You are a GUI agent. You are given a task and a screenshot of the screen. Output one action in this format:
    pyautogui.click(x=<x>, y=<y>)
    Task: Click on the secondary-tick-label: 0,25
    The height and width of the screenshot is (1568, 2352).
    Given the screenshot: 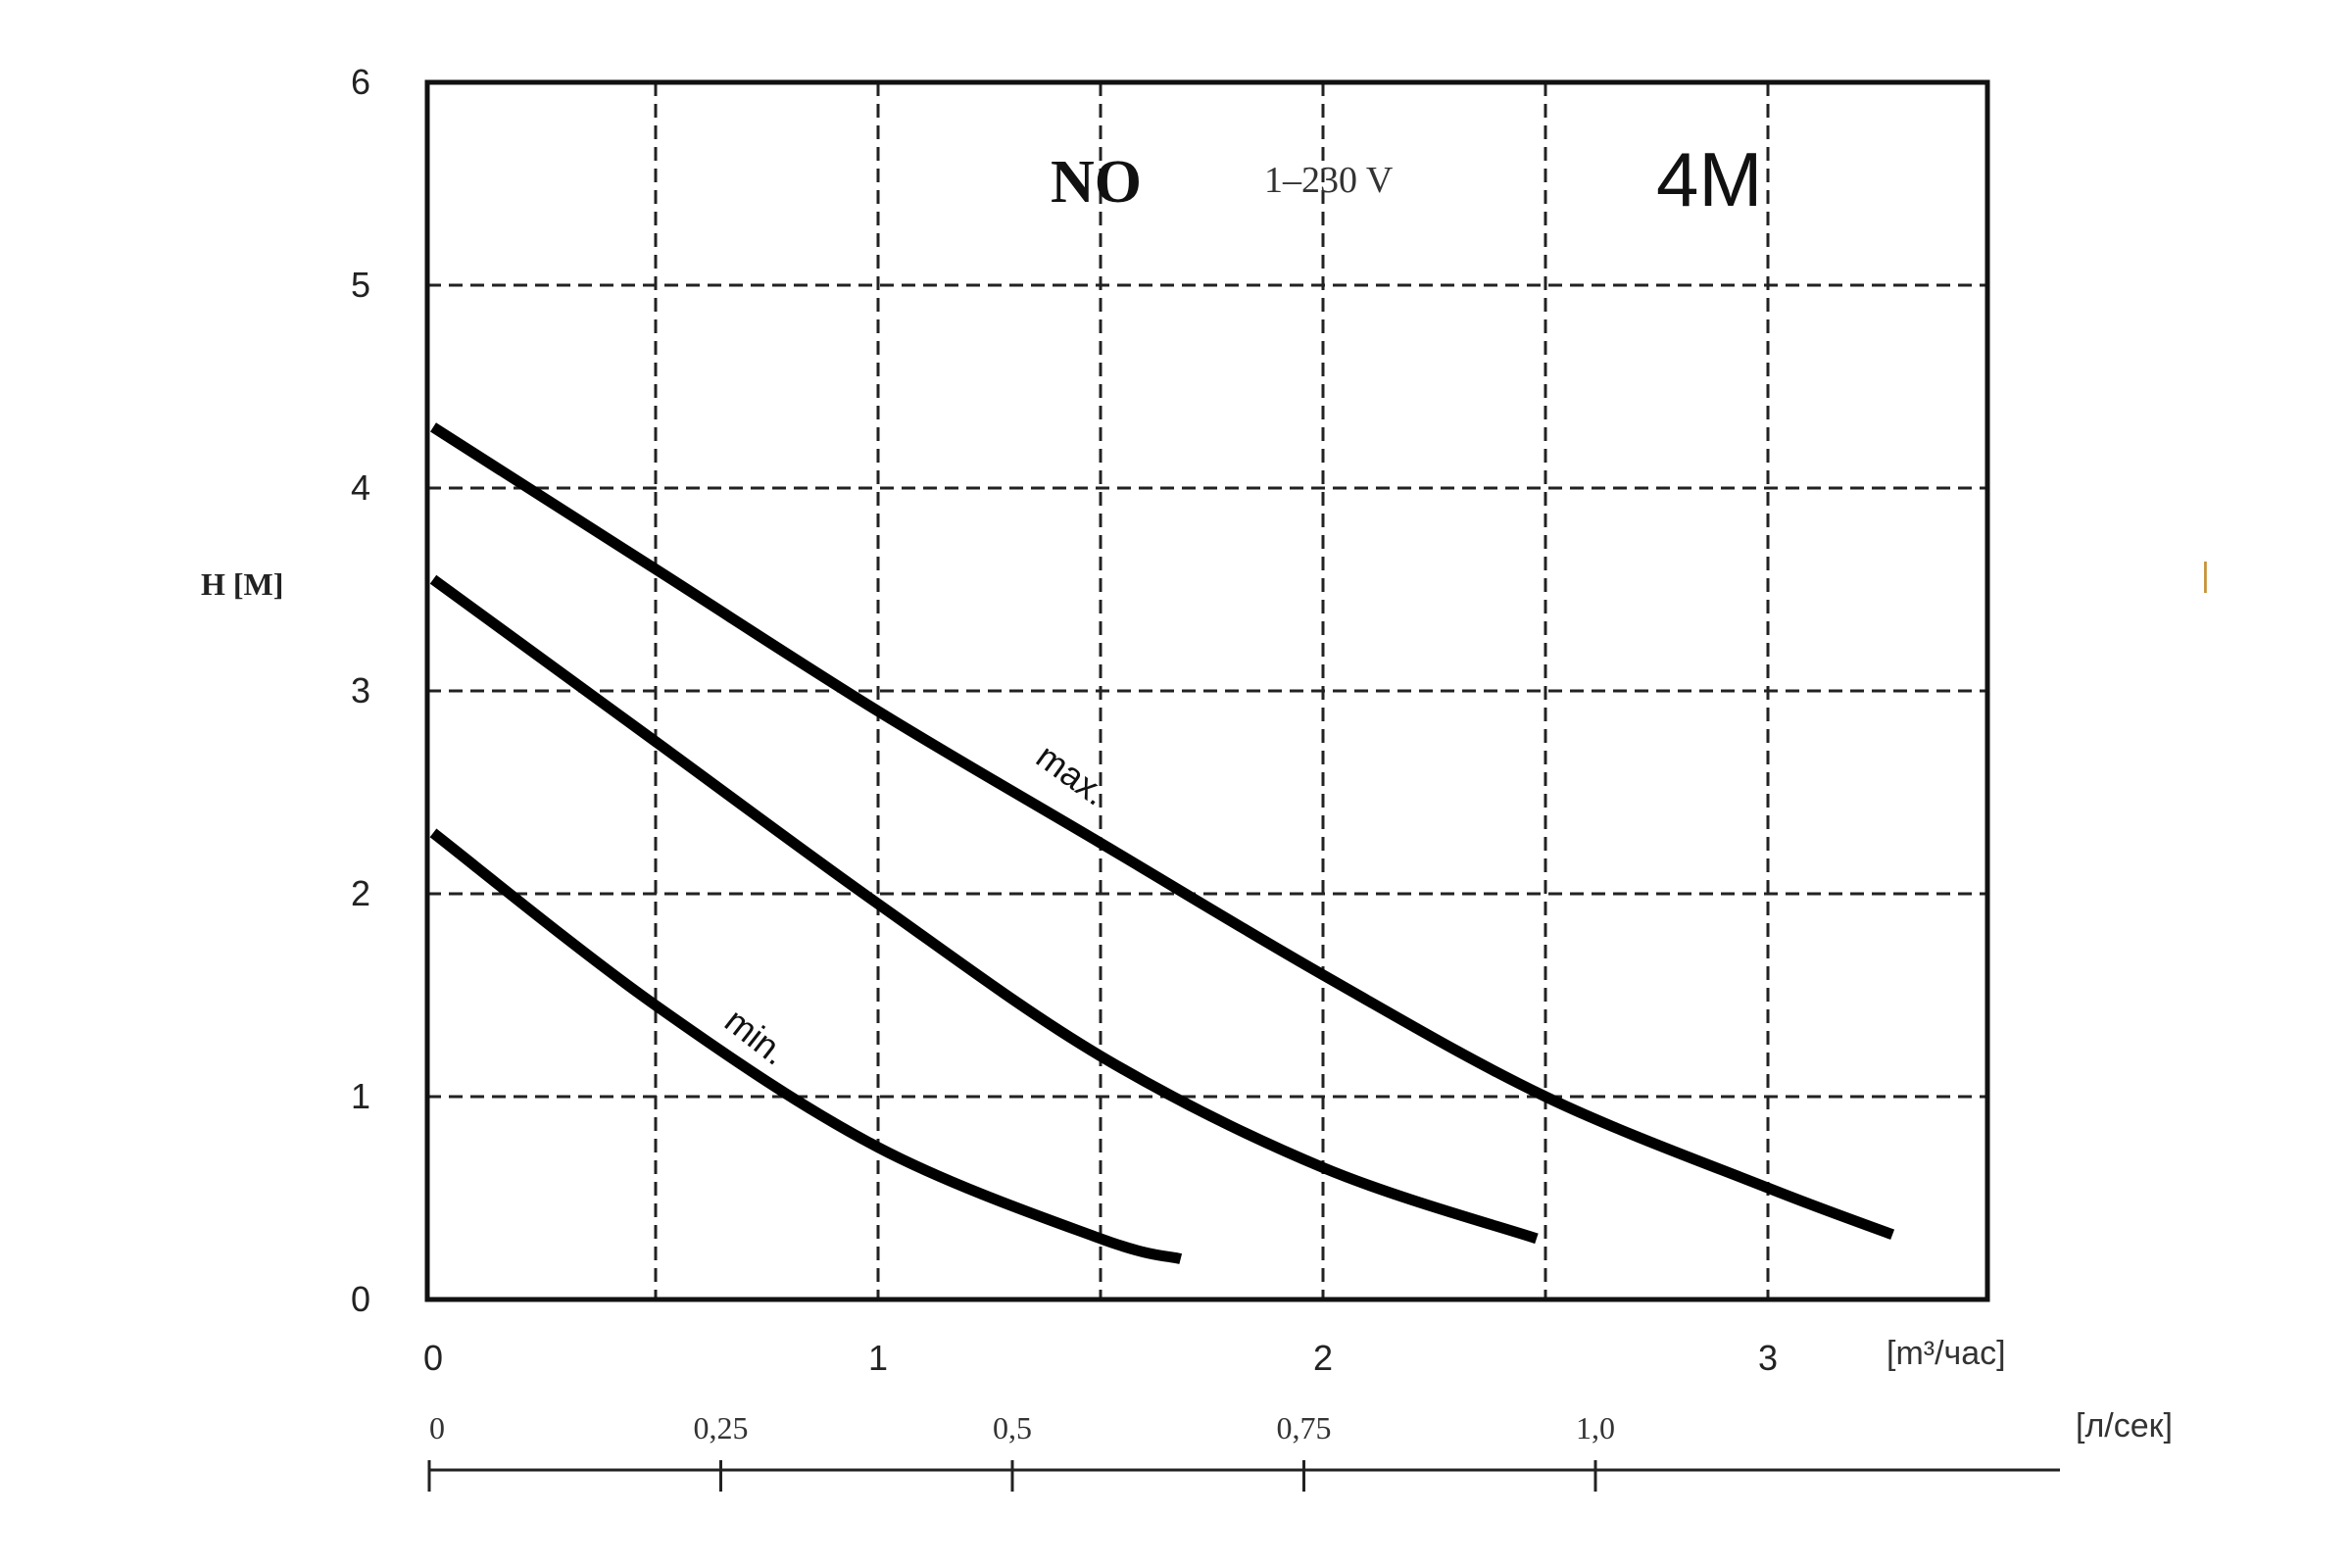 What is the action you would take?
    pyautogui.click(x=721, y=1428)
    